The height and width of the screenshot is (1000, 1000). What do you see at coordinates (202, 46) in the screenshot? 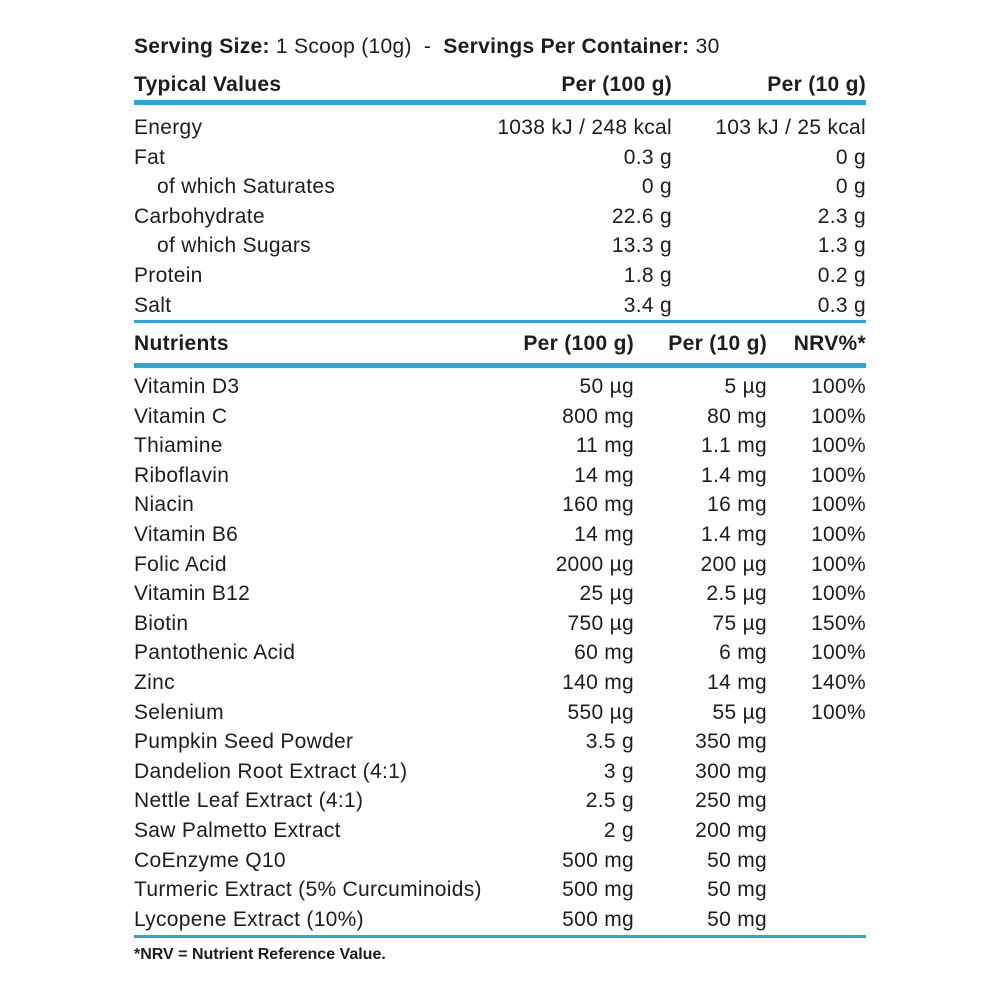
I see `serving-size-label: Serving Size:` at bounding box center [202, 46].